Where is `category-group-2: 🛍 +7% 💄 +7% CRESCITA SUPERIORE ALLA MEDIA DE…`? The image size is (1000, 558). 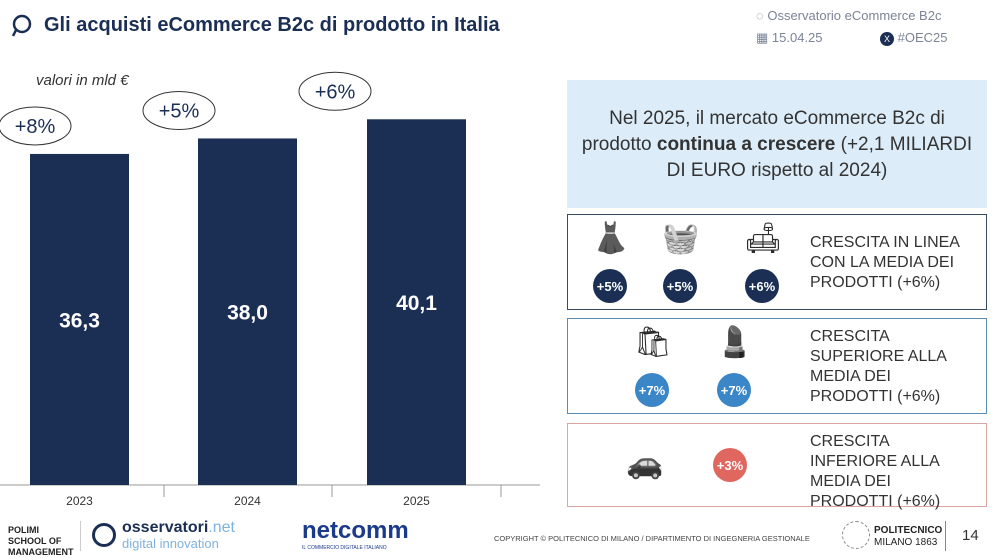 category-group-2: 🛍 +7% 💄 +7% CRESCITA SUPERIORE ALLA MEDIA DE… is located at coordinates (777, 366).